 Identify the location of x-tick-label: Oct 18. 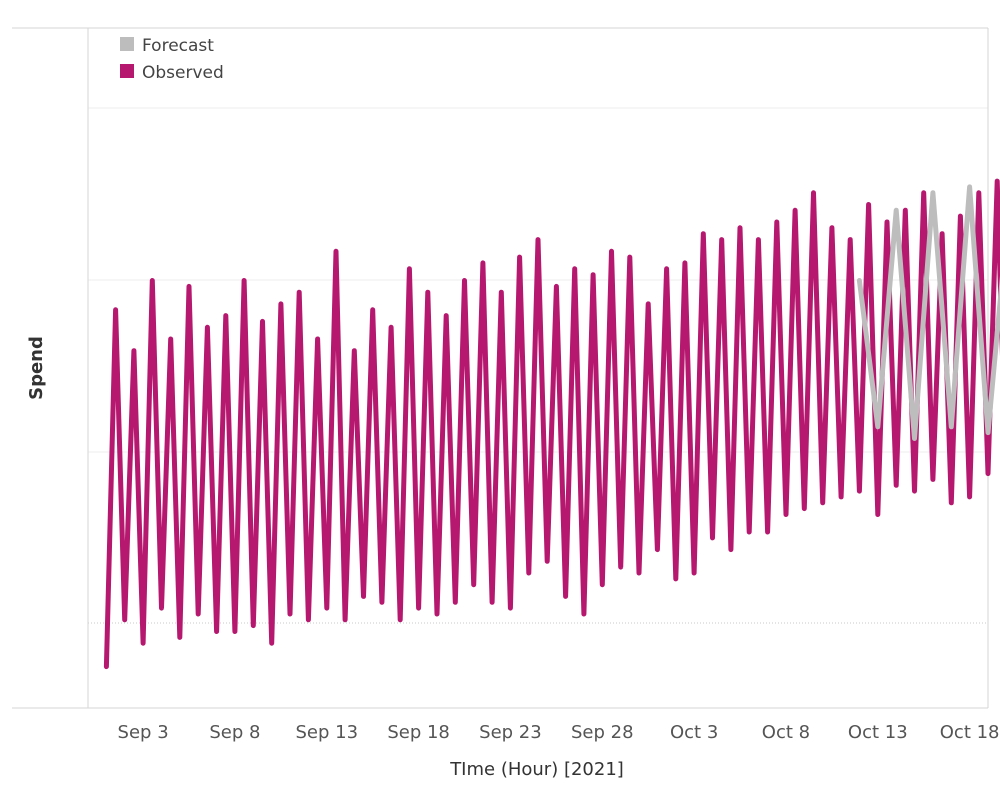
(970, 732).